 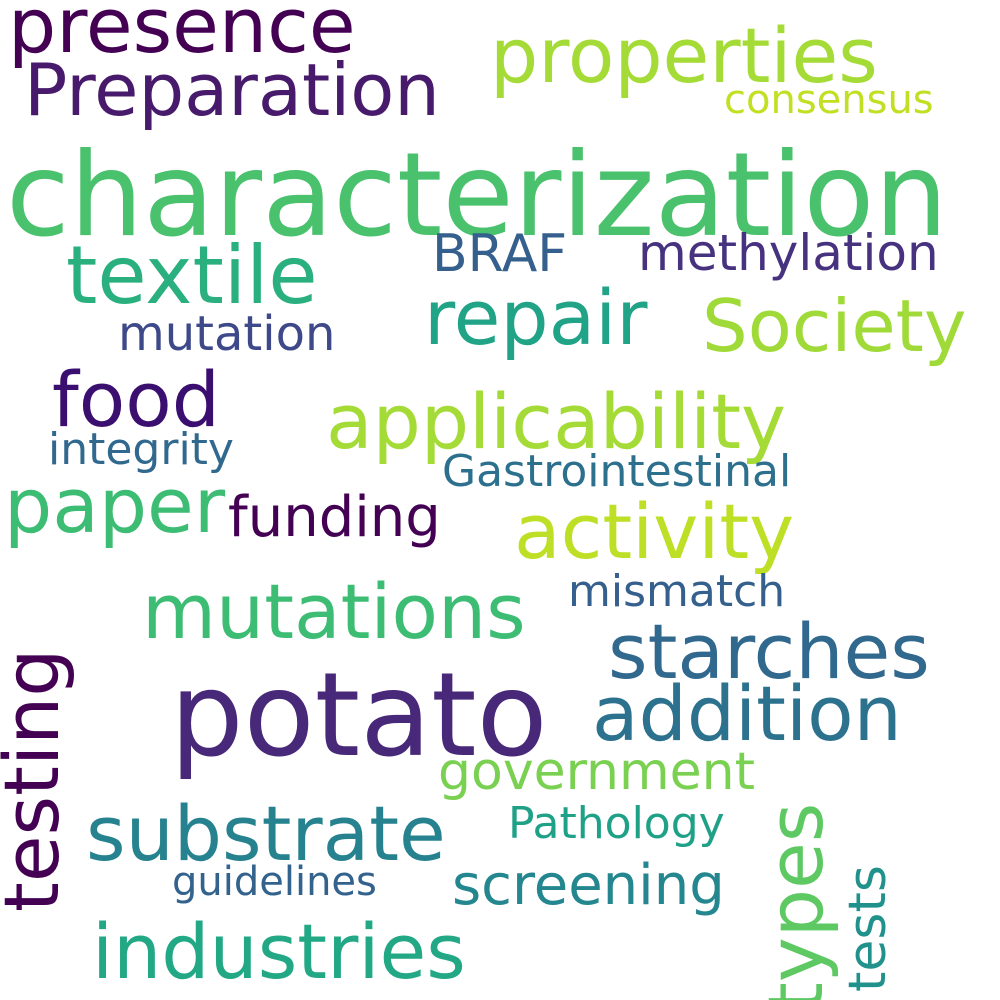 What do you see at coordinates (788, 253) in the screenshot?
I see `word-methylation: methylation` at bounding box center [788, 253].